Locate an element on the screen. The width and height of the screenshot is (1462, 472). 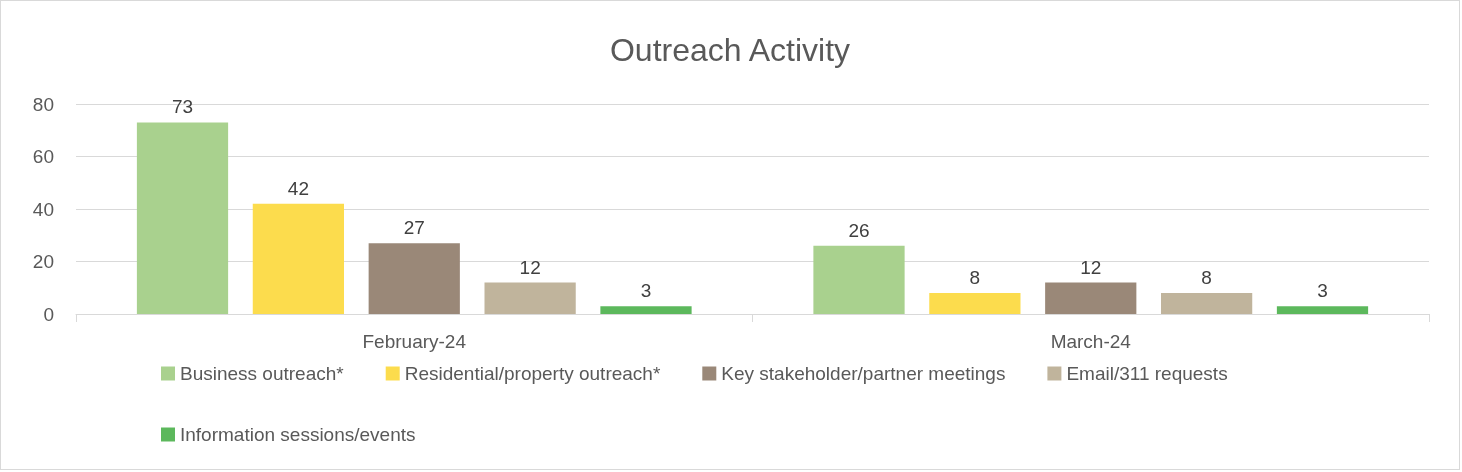
y-tick-label: 0 is located at coordinates (48, 314).